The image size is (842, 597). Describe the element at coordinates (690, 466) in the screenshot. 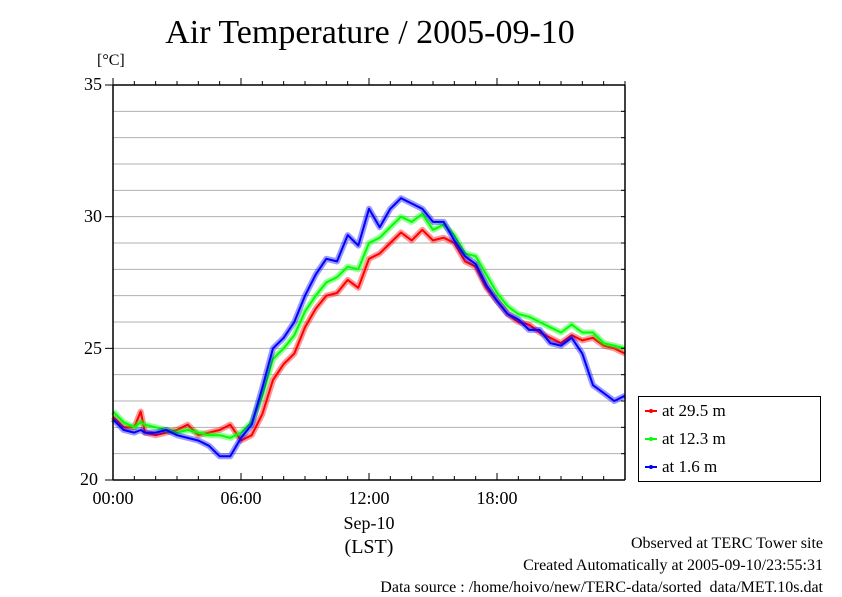

I see `legend-label: at 1.6 m` at that location.